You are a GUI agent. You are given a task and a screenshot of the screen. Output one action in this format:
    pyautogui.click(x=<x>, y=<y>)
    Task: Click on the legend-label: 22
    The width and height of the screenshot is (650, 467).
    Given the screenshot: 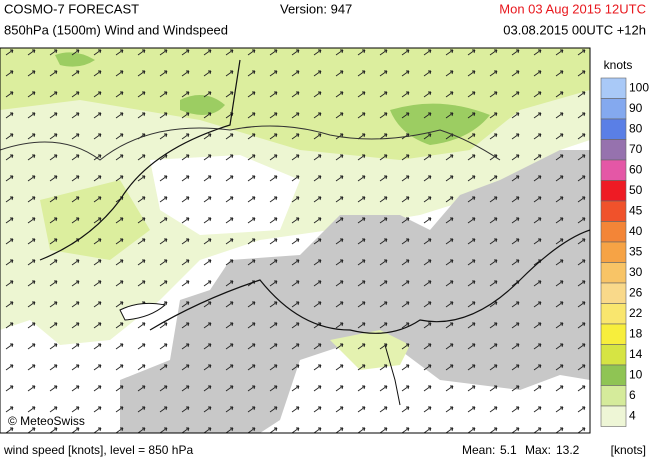 What is the action you would take?
    pyautogui.click(x=636, y=313)
    